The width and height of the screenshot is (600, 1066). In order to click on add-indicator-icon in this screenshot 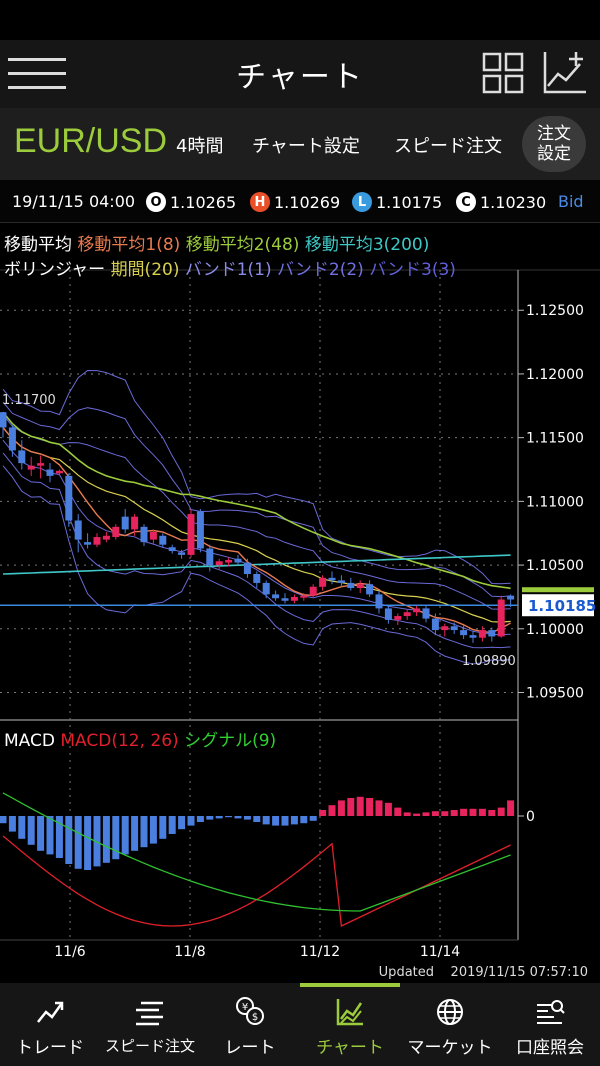, I will do `click(565, 73)`.